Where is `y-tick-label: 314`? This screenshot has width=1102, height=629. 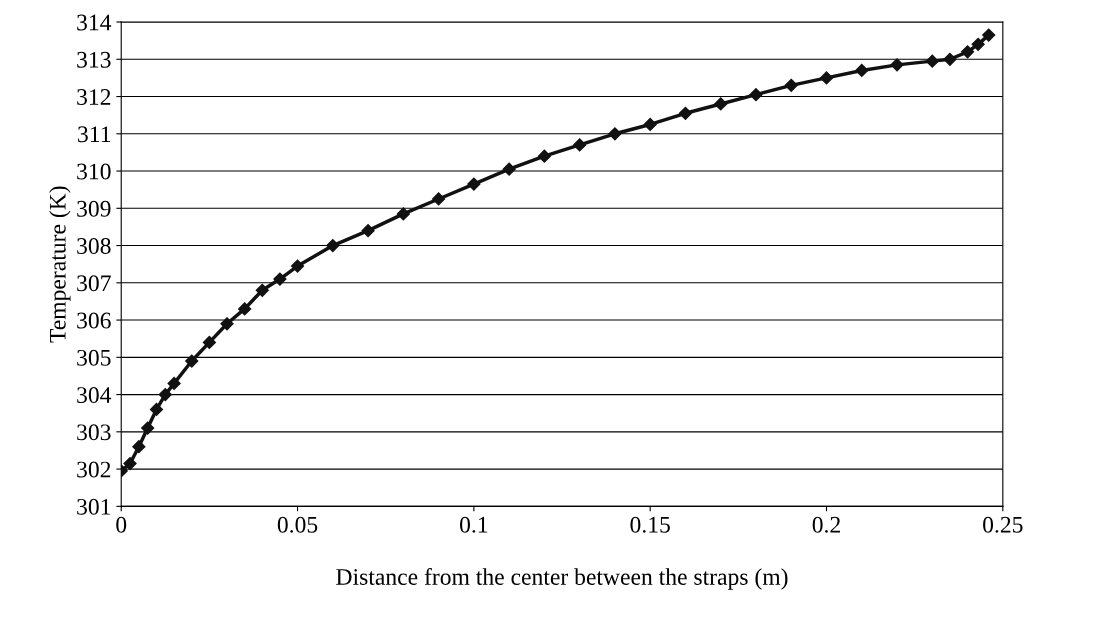
y-tick-label: 314 is located at coordinates (94, 22).